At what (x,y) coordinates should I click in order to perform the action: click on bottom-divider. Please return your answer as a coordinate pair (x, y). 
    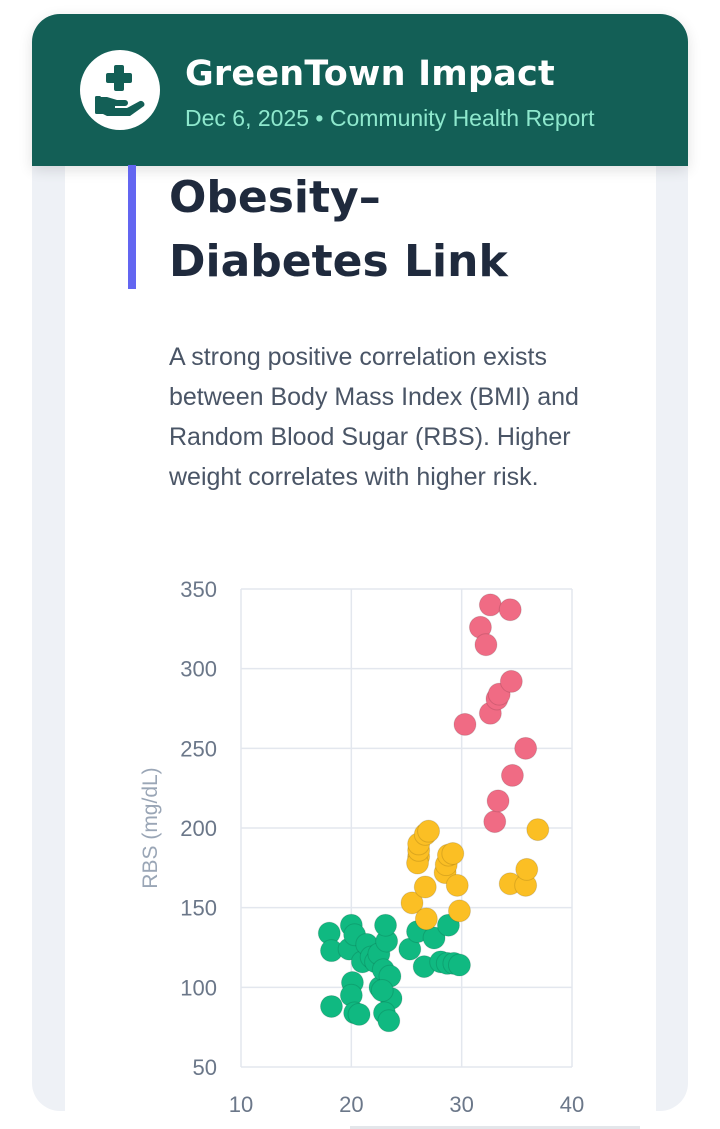
    Looking at the image, I should click on (495, 1127).